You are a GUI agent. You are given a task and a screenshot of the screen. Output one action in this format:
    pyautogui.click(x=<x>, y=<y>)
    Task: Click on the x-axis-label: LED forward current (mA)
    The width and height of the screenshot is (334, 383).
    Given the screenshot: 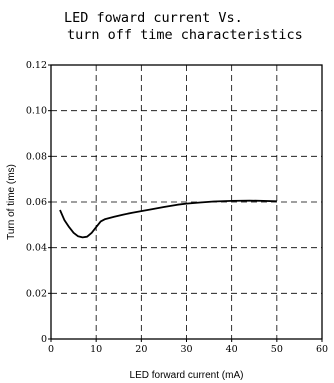 What is the action you would take?
    pyautogui.click(x=187, y=375)
    